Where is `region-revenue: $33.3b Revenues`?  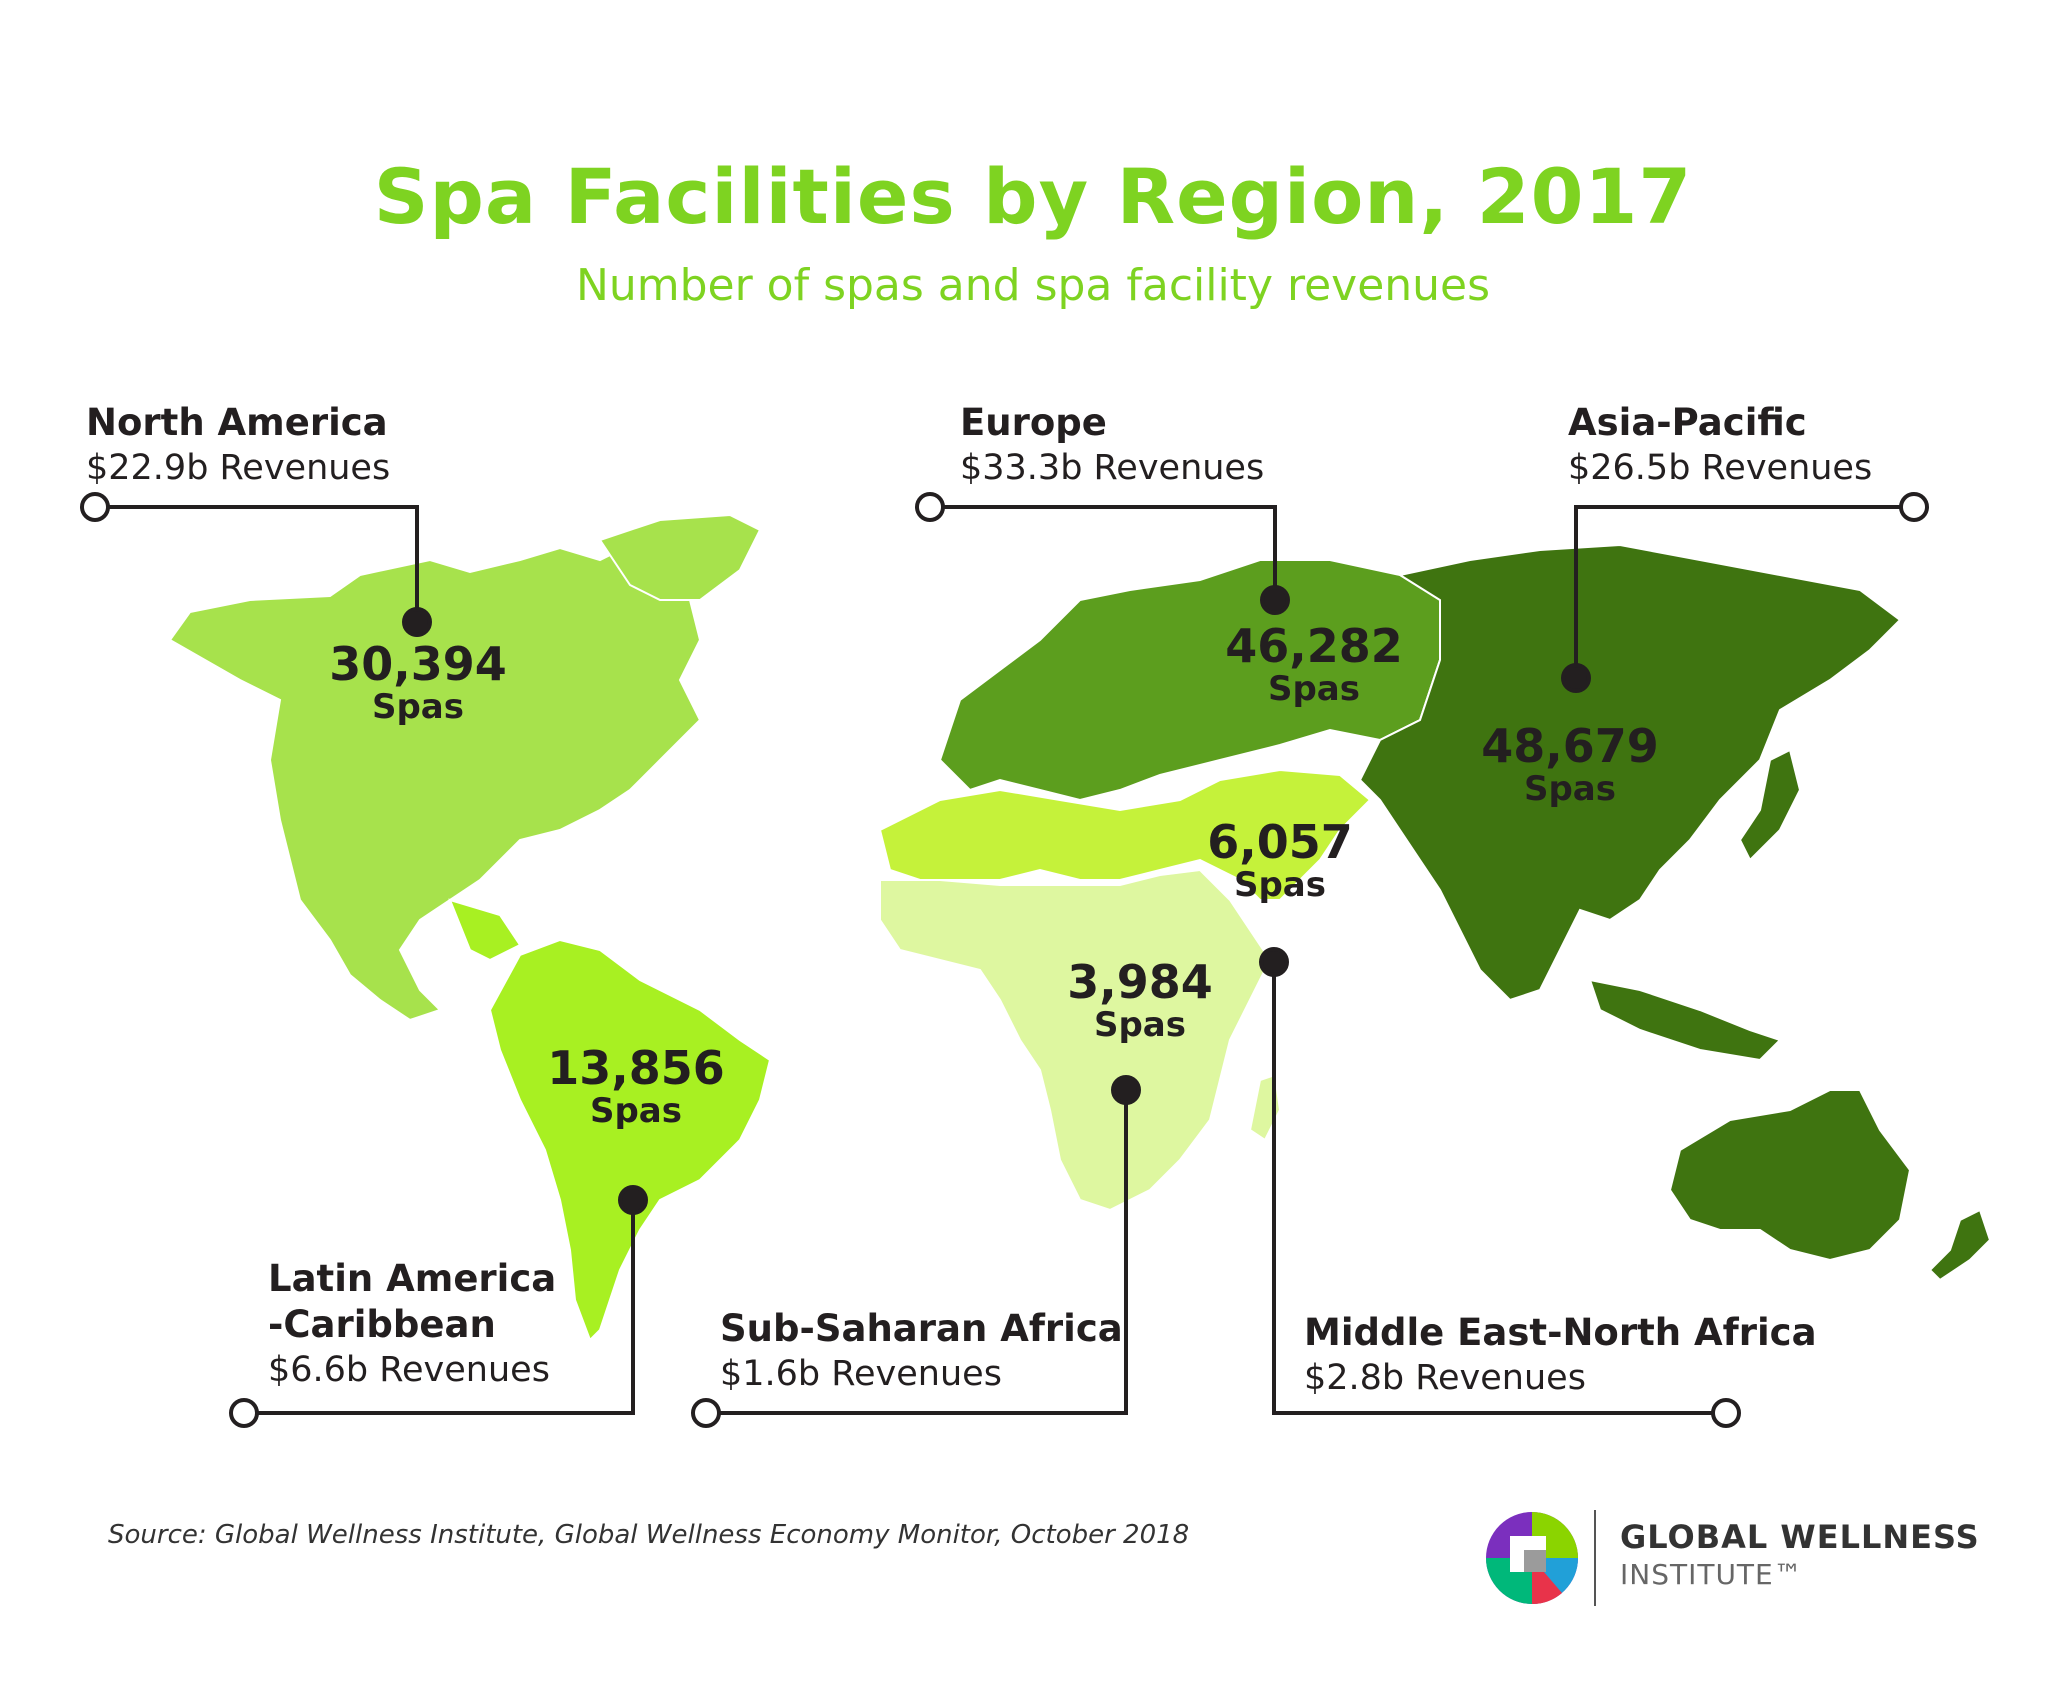
region-revenue: $33.3b Revenues is located at coordinates (1112, 468).